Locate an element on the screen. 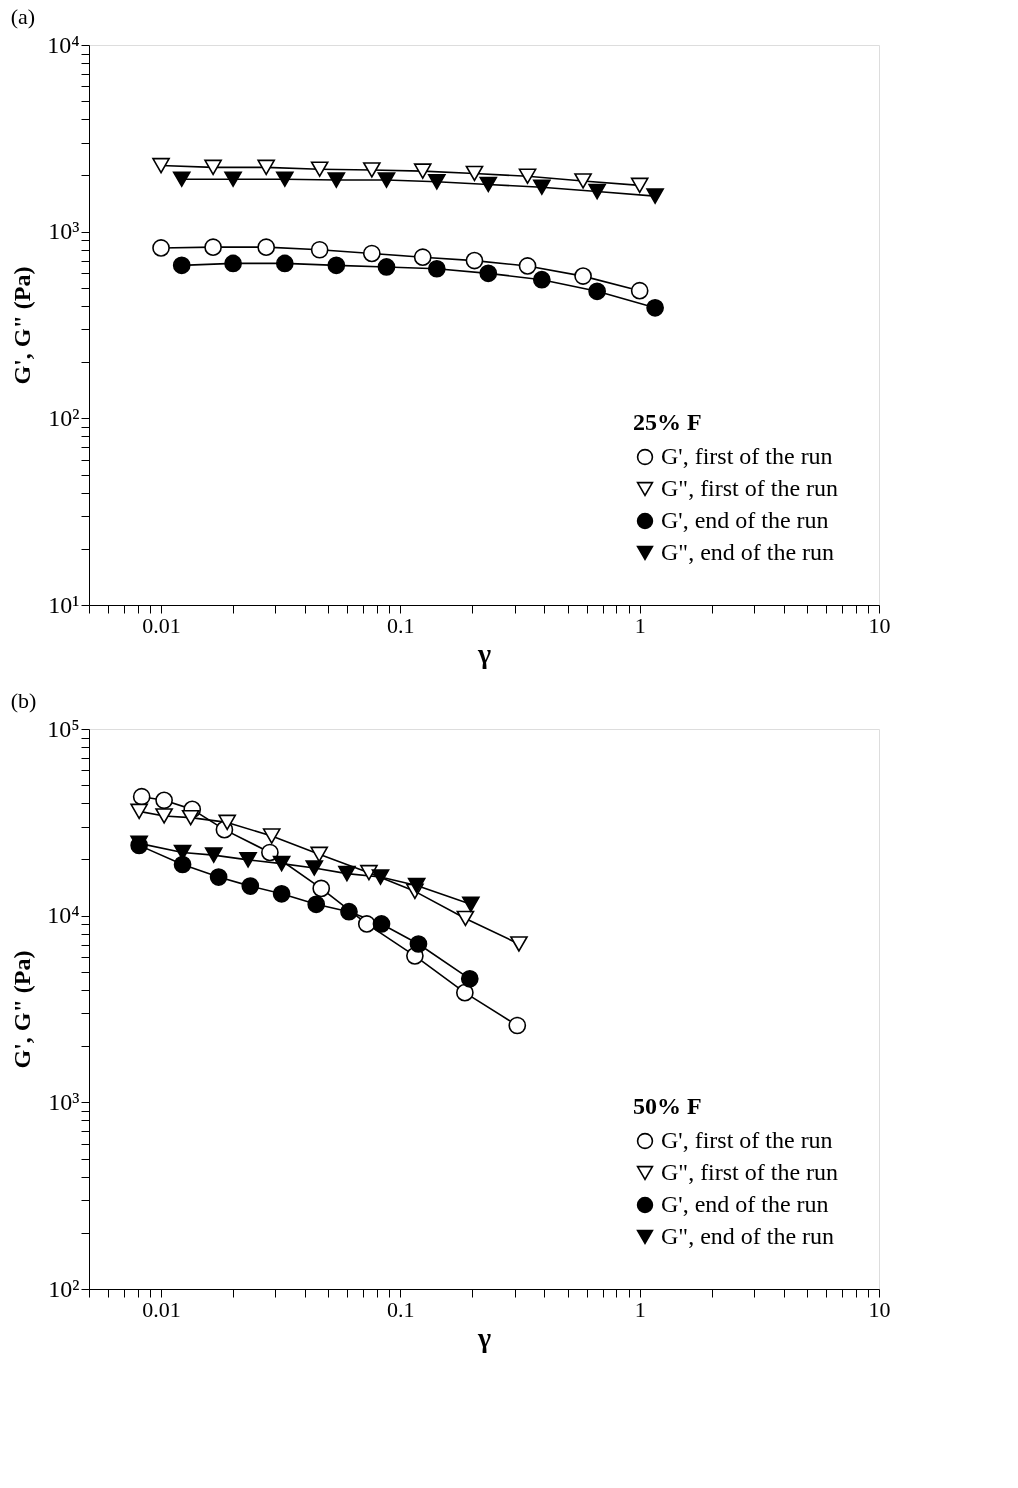 This screenshot has width=1018, height=1488. chart-title: (b) is located at coordinates (23, 700).